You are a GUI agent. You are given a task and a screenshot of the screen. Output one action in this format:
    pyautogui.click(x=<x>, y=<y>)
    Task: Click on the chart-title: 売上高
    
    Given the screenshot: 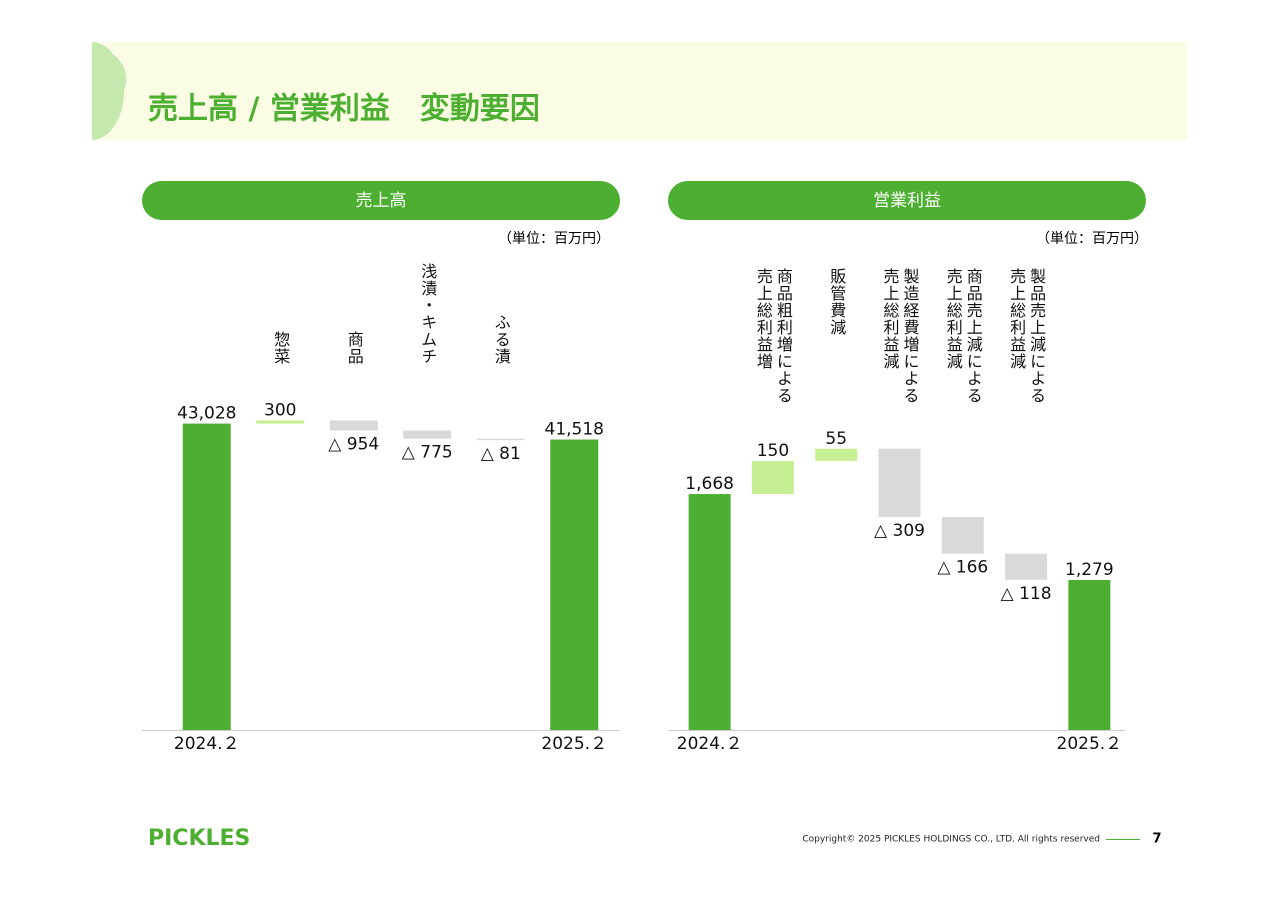 What is the action you would take?
    pyautogui.click(x=381, y=201)
    